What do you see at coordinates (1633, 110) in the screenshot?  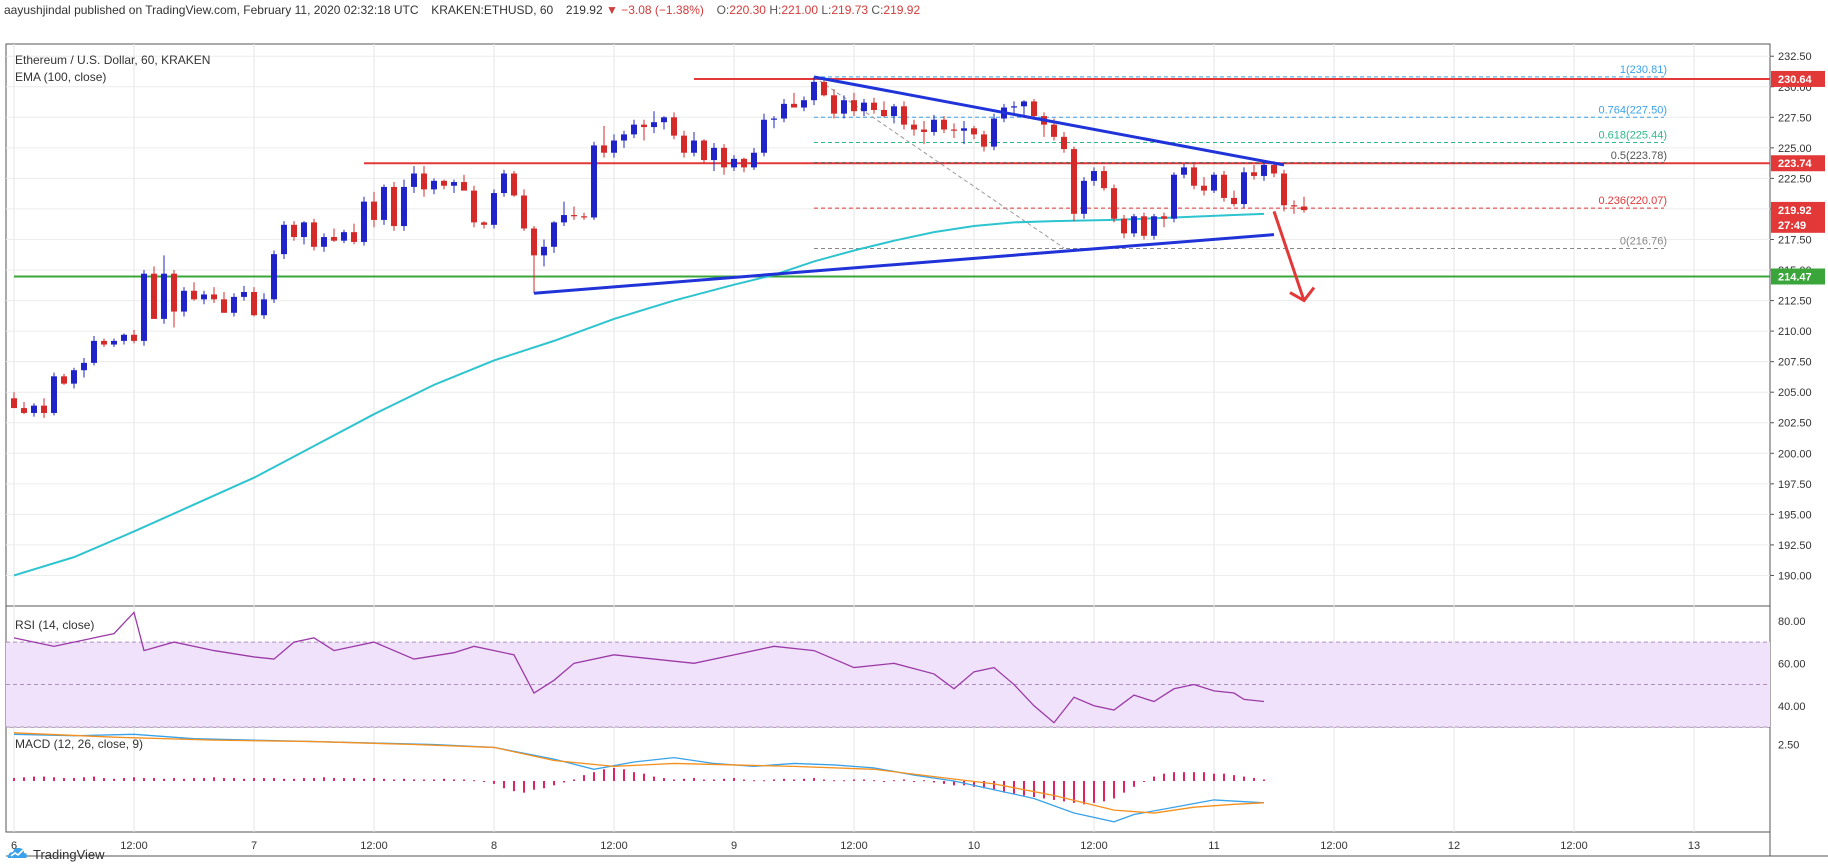 I see `fib-level-label: 0.764(227.50)` at bounding box center [1633, 110].